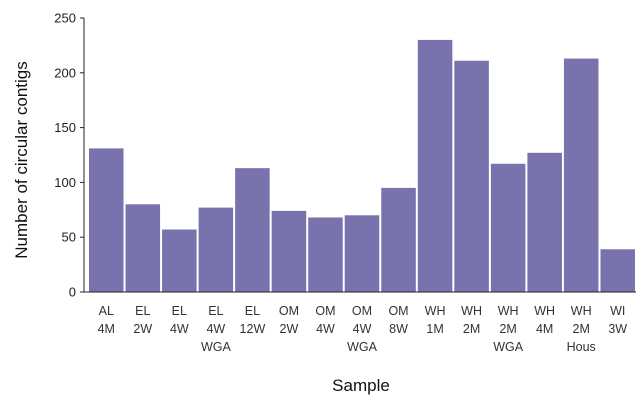 This screenshot has width=639, height=402. Describe the element at coordinates (581, 347) in the screenshot. I see `x-tick-label-line: Hous` at that location.